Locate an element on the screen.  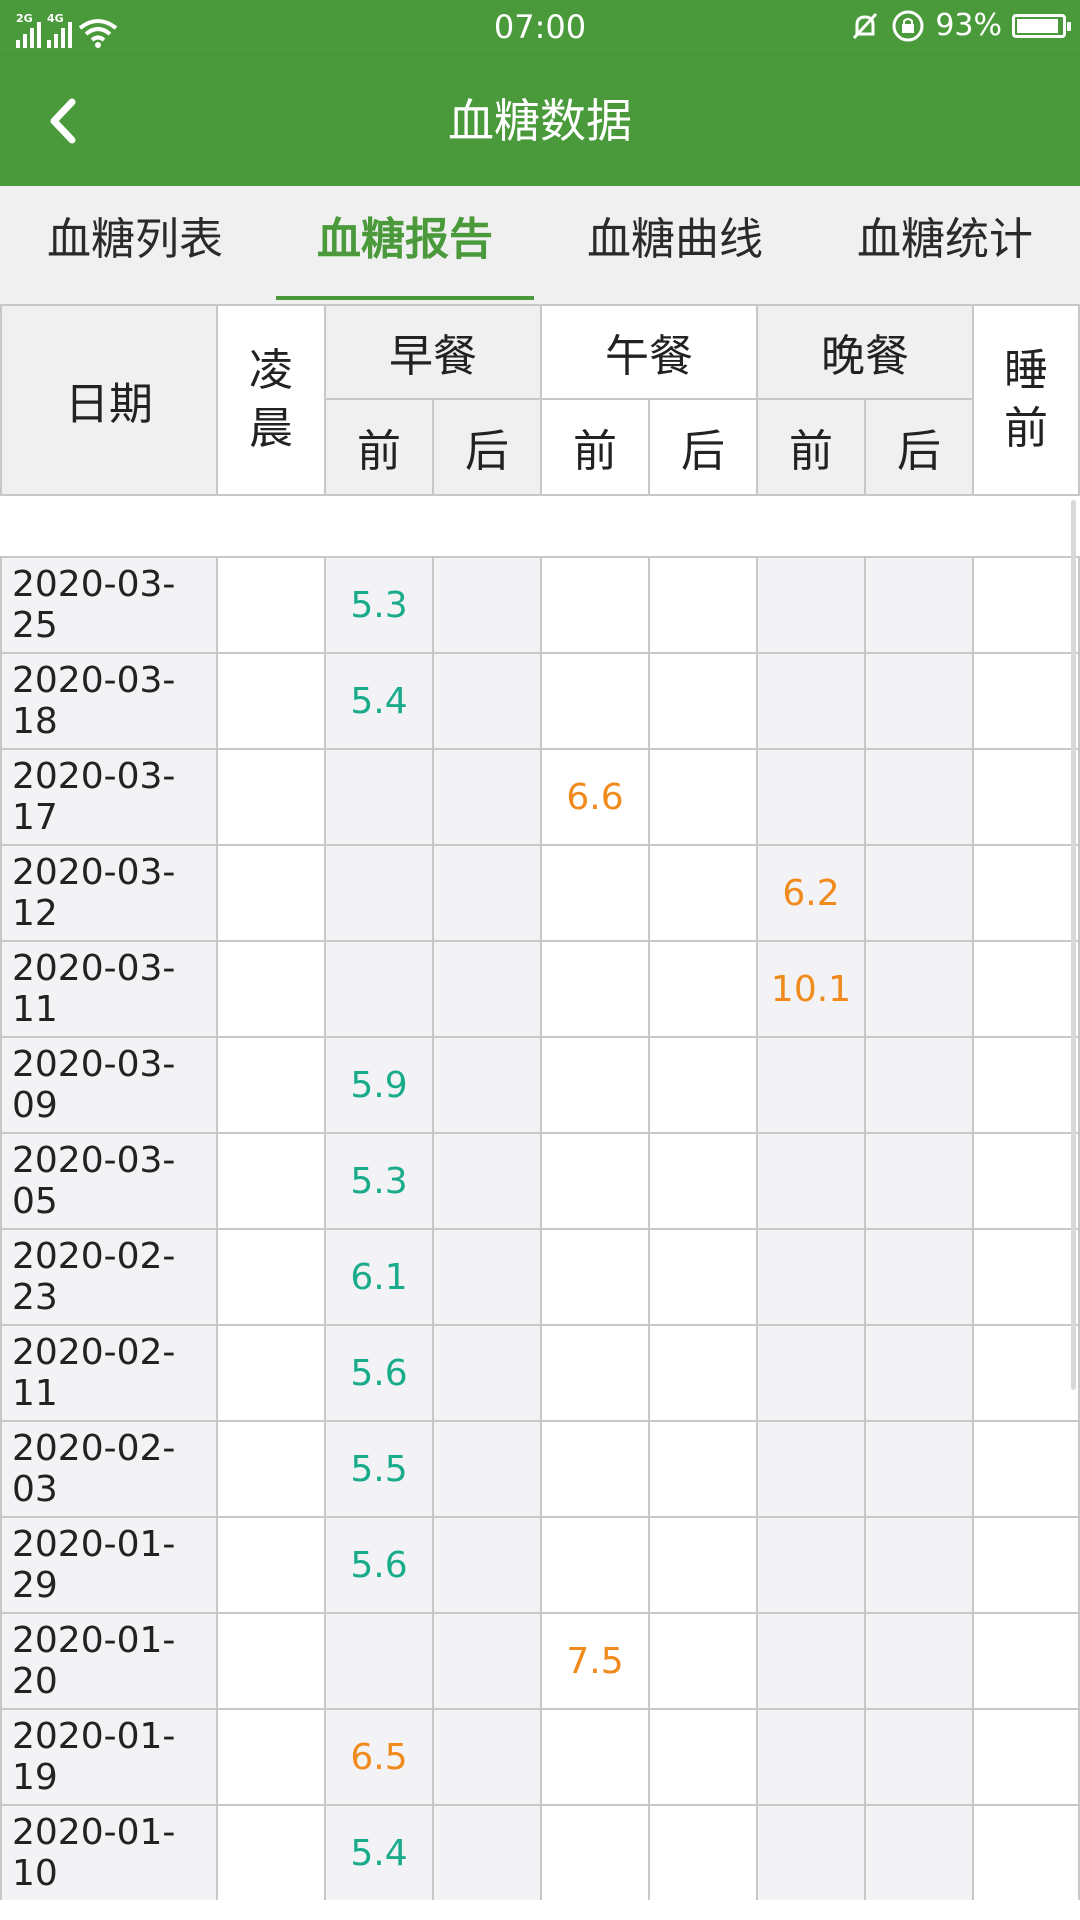
table-row: 2020-03-11 10.1 is located at coordinates (540, 988).